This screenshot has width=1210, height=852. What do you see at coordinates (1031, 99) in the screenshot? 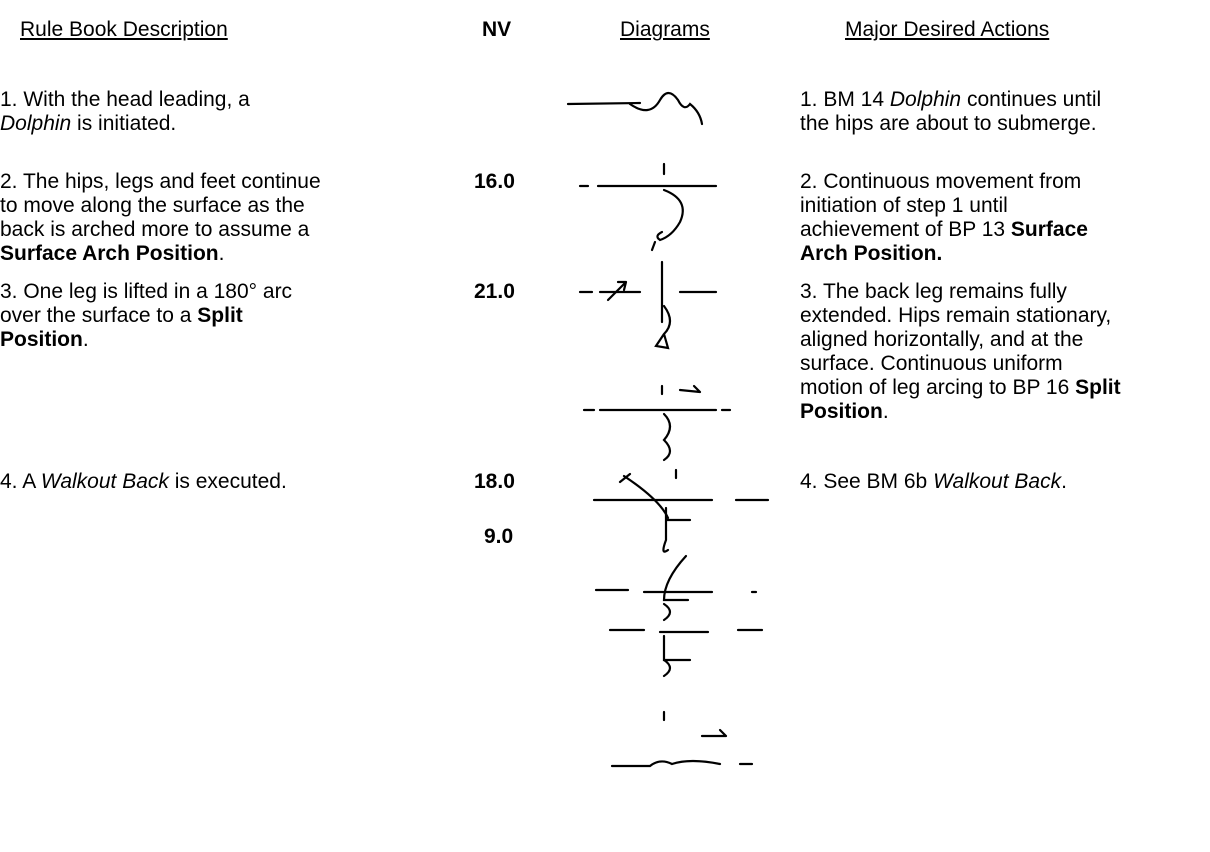
I see `text-segment: continues until` at bounding box center [1031, 99].